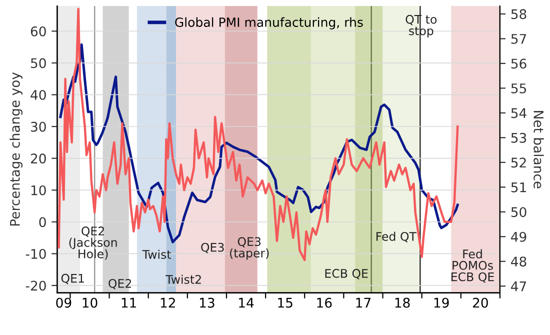  I want to click on y-tick-label: 40, so click(38, 95).